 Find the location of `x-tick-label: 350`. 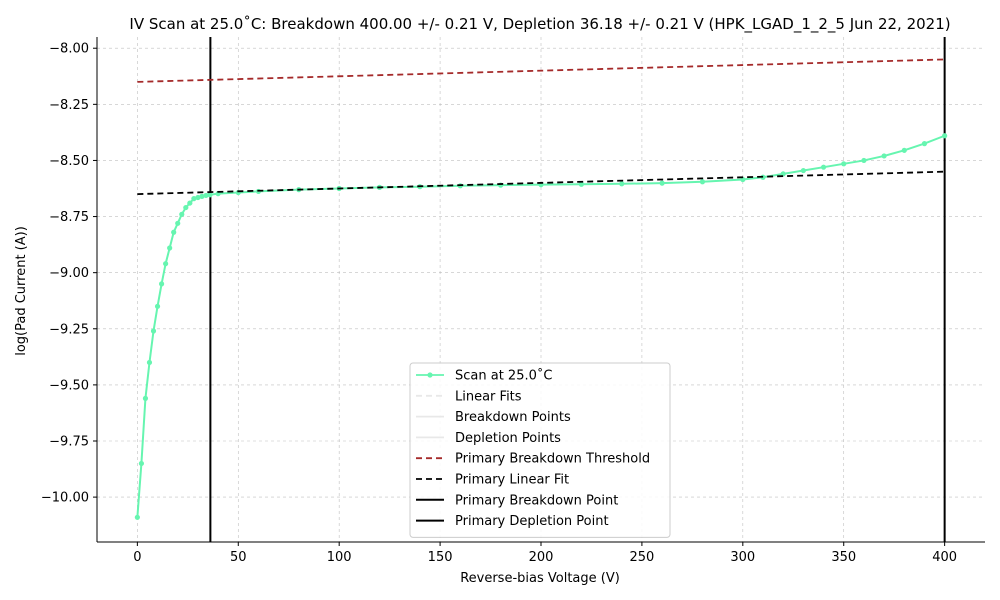

x-tick-label: 350 is located at coordinates (843, 557).